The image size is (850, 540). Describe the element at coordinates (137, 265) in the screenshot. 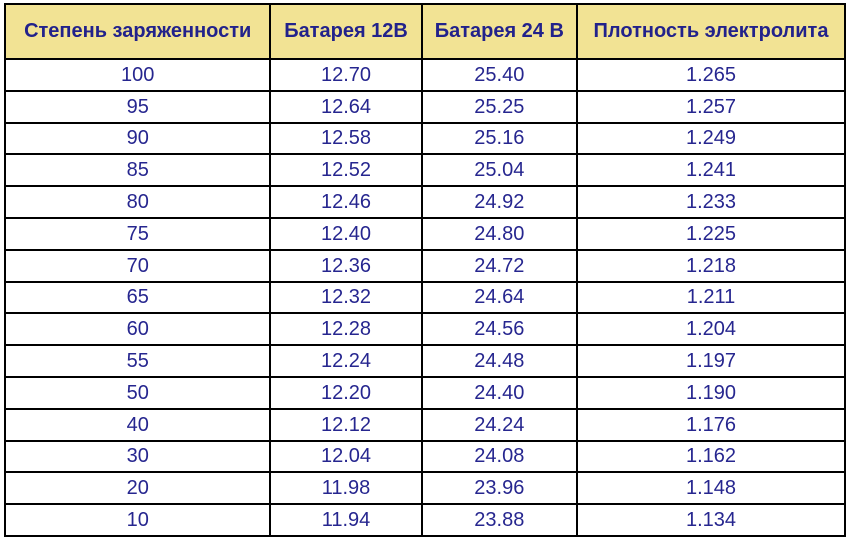

I see `table-cell: 70` at that location.